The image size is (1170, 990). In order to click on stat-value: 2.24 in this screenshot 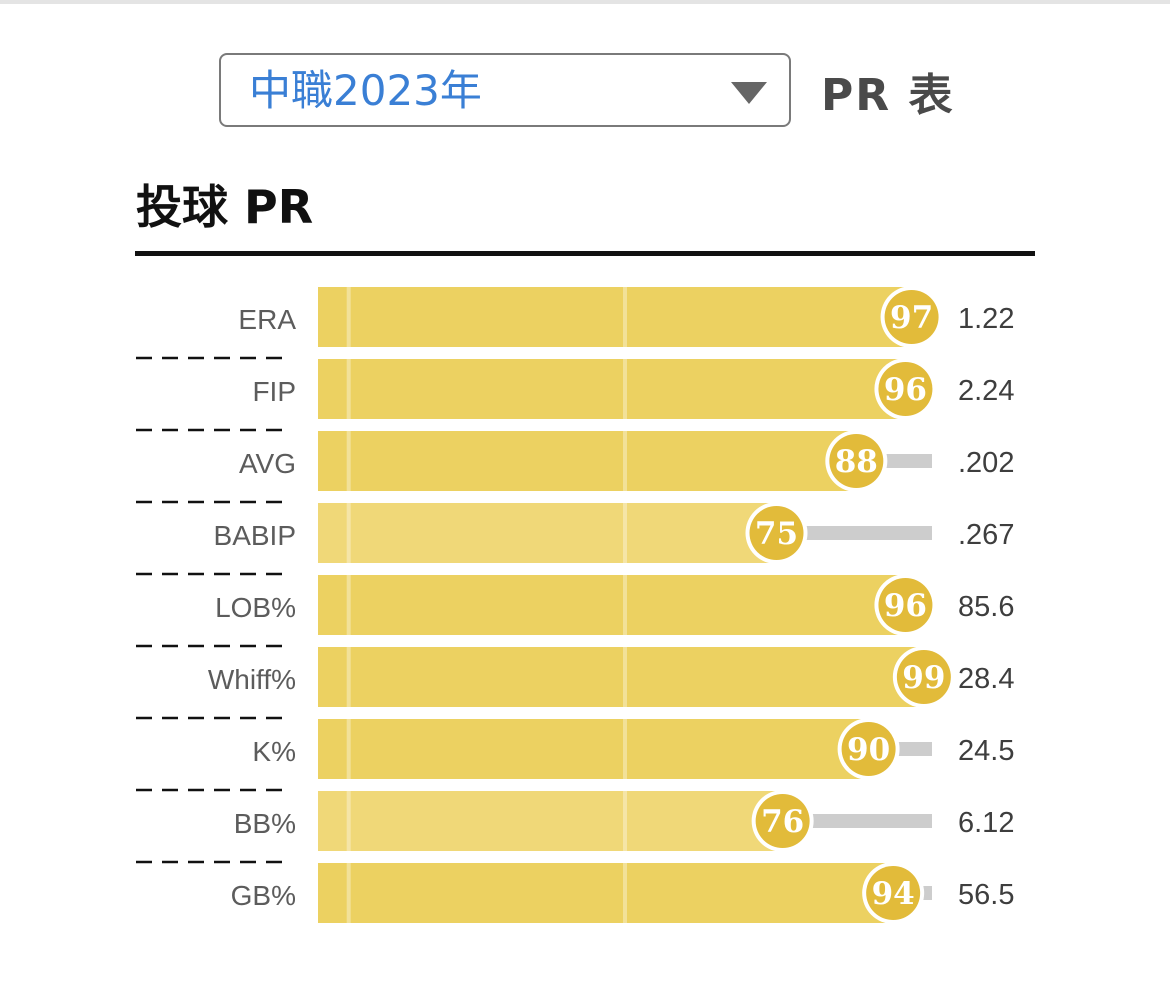, I will do `click(986, 391)`.